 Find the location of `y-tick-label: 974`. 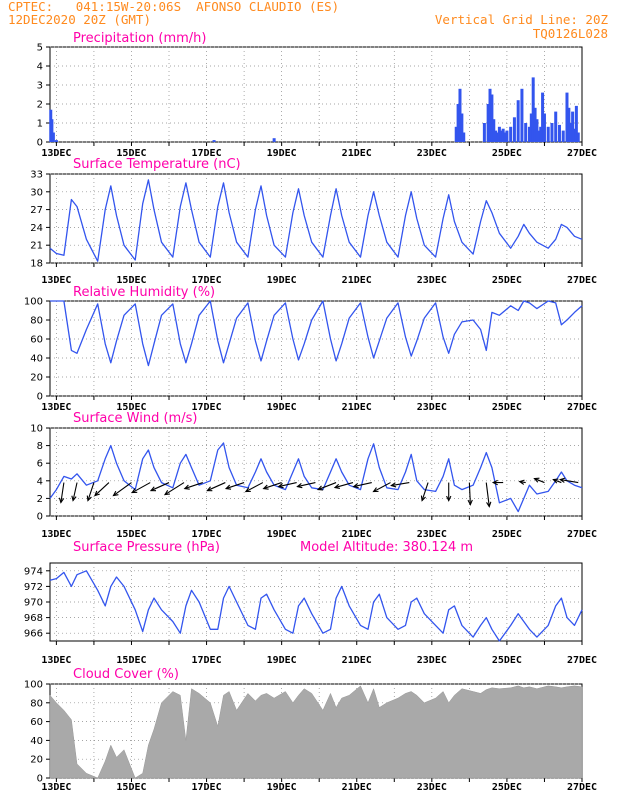

y-tick-label: 974 is located at coordinates (33, 571).